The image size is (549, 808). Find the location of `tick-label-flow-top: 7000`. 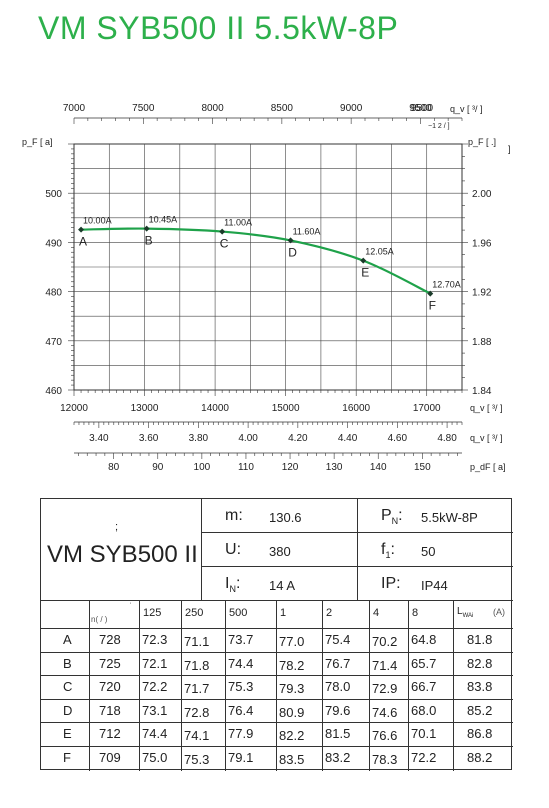

tick-label-flow-top: 7000 is located at coordinates (74, 108).